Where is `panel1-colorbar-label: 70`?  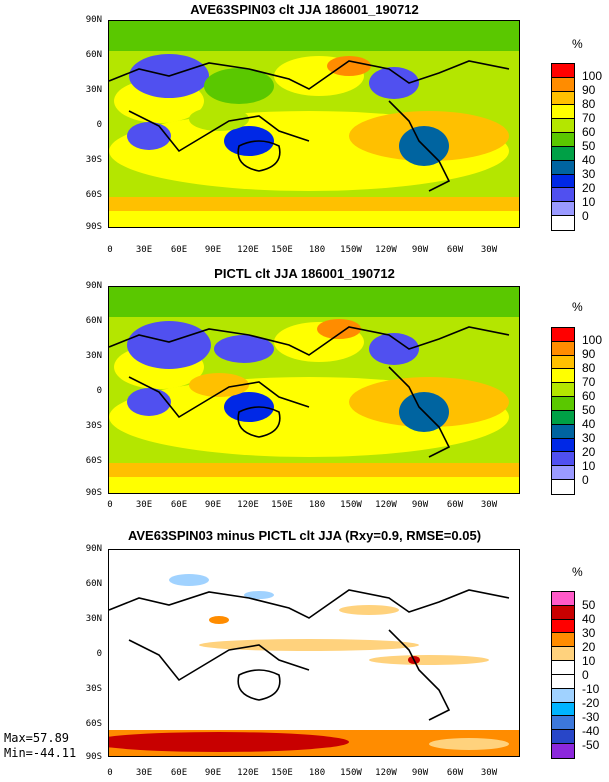
panel1-colorbar-label: 70 is located at coordinates (589, 118).